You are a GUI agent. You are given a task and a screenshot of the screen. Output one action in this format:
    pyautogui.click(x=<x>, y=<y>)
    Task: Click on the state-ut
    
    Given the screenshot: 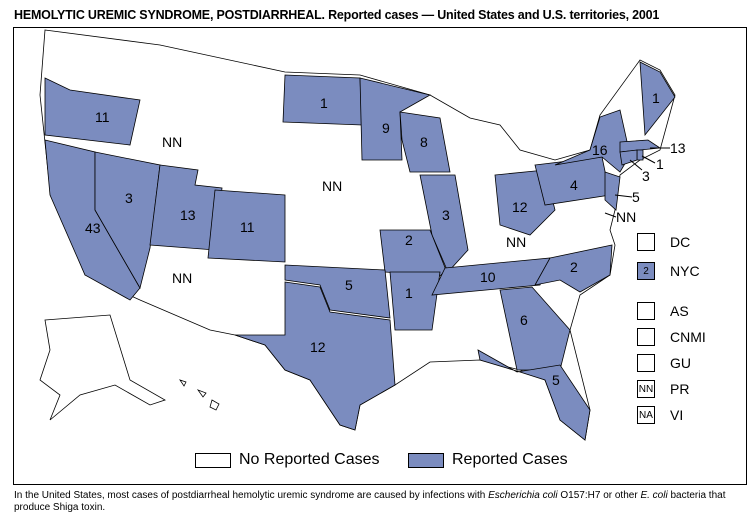 What is the action you would take?
    pyautogui.click(x=186, y=207)
    